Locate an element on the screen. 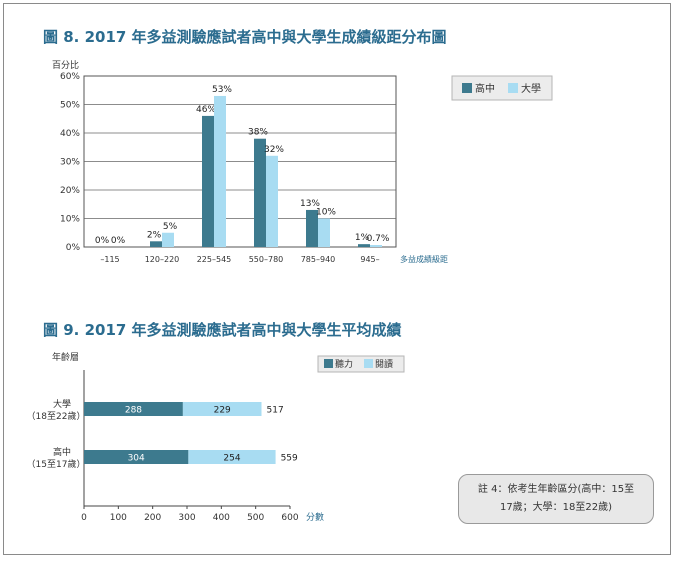 This screenshot has width=678, height=564. x-tick-label: 120–220 is located at coordinates (162, 259).